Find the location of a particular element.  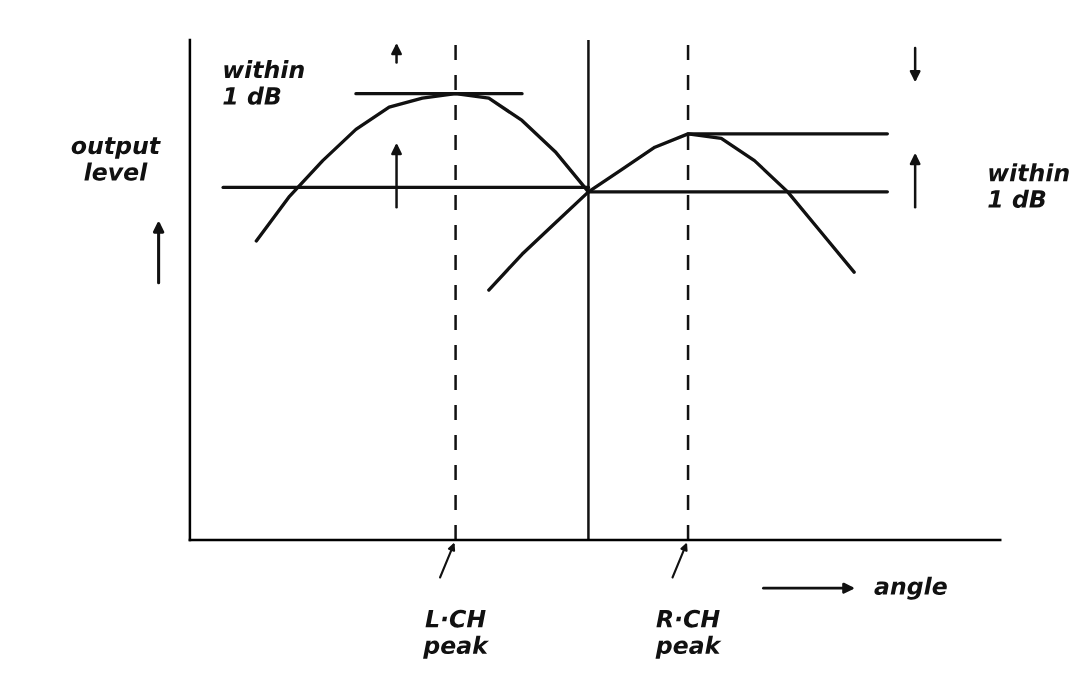

text: within 1 dB is located at coordinates (1028, 185).